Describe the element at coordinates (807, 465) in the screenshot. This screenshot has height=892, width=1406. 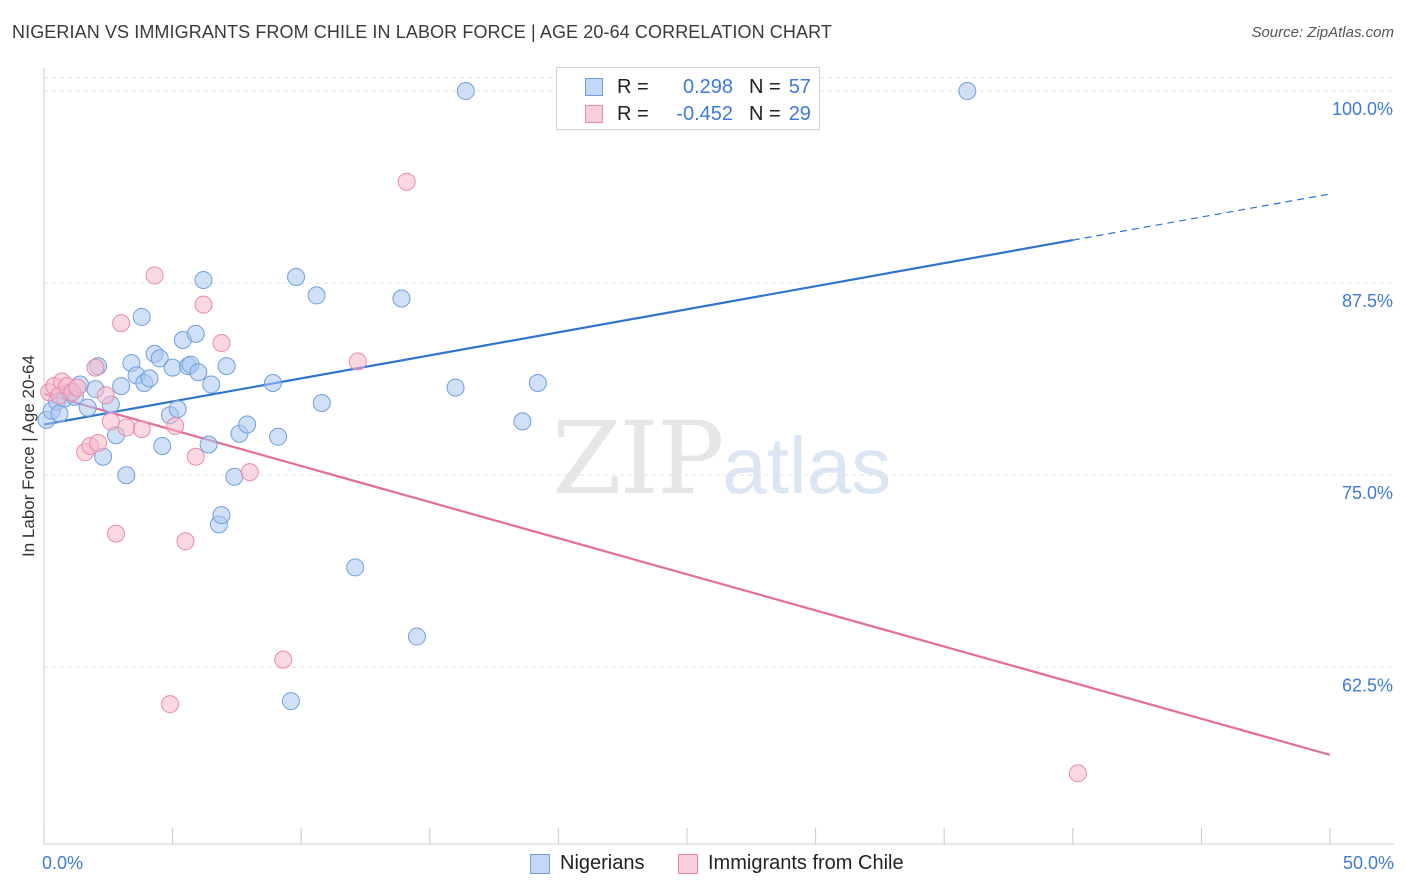
I see `watermark-atlas: atlas` at that location.